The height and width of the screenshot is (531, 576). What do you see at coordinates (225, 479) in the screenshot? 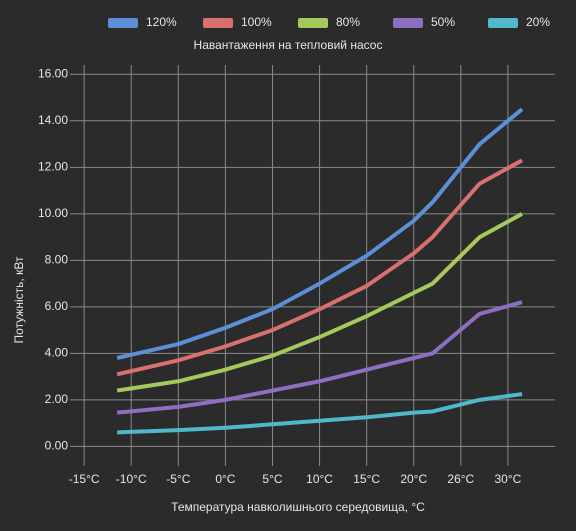
I see `x-tick-label: 0°C` at bounding box center [225, 479].